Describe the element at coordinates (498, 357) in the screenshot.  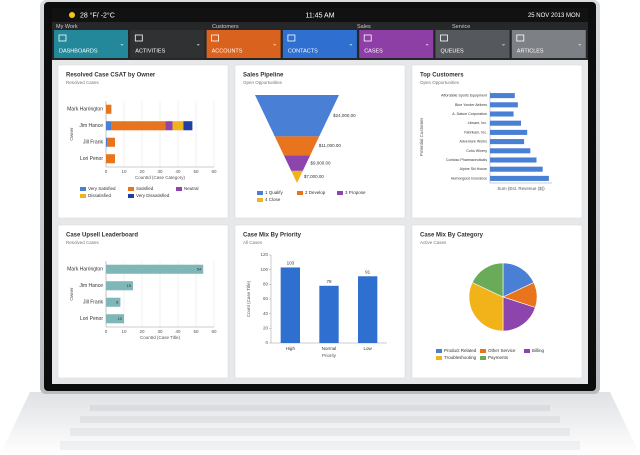
I see `legend-label: Payments` at that location.